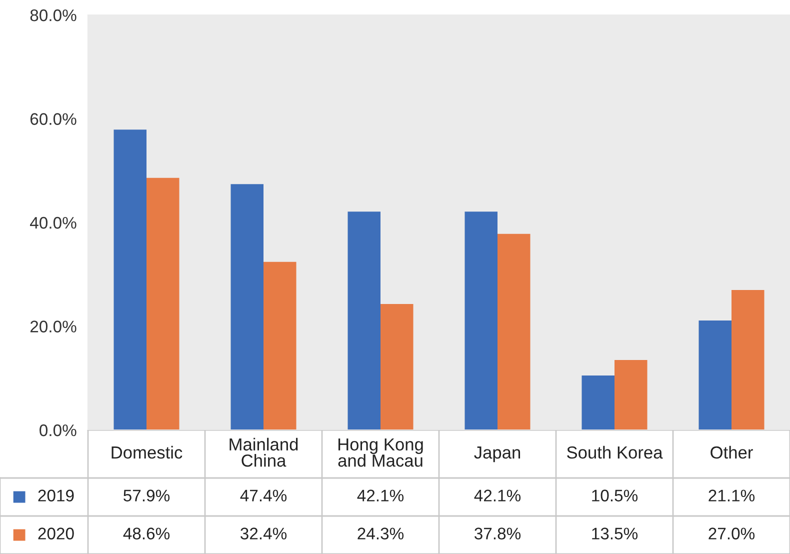 This screenshot has height=554, width=790. What do you see at coordinates (53, 119) in the screenshot?
I see `y-tick-label: 60.0%` at bounding box center [53, 119].